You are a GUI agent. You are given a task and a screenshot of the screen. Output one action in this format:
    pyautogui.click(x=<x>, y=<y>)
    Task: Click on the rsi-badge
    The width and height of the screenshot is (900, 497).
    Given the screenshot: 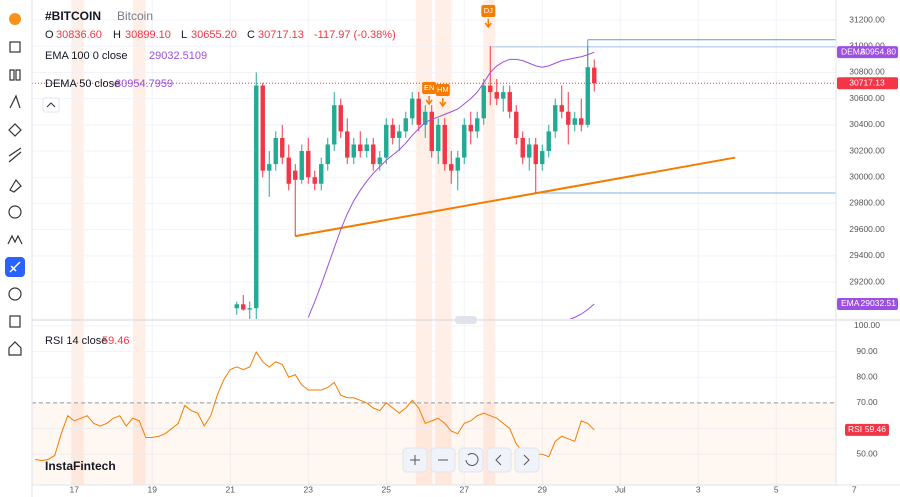 What is the action you would take?
    pyautogui.click(x=867, y=429)
    